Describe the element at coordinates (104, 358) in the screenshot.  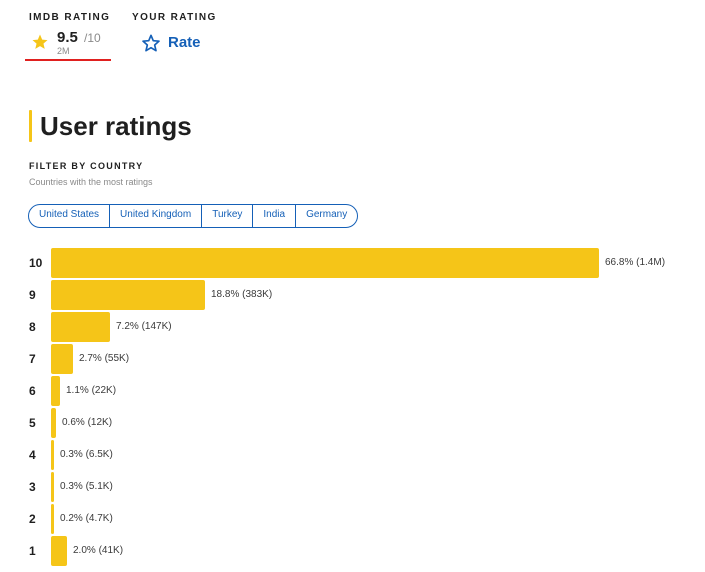
I see `histogram-bar-label: 2.7% (55K)` at that location.